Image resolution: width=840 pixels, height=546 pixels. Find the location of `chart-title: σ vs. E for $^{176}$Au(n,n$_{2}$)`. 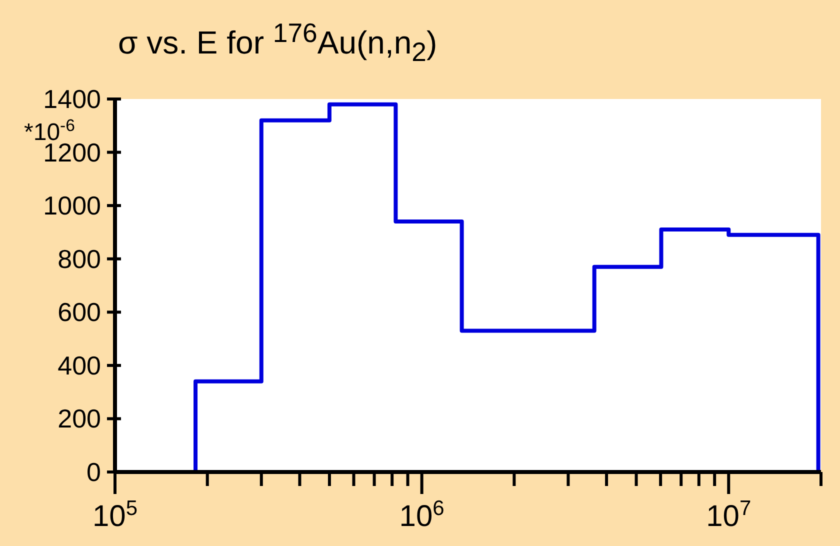

chart-title: σ vs. E for $^{176}$Au(n,n$_{2}$) is located at coordinates (278, 43).